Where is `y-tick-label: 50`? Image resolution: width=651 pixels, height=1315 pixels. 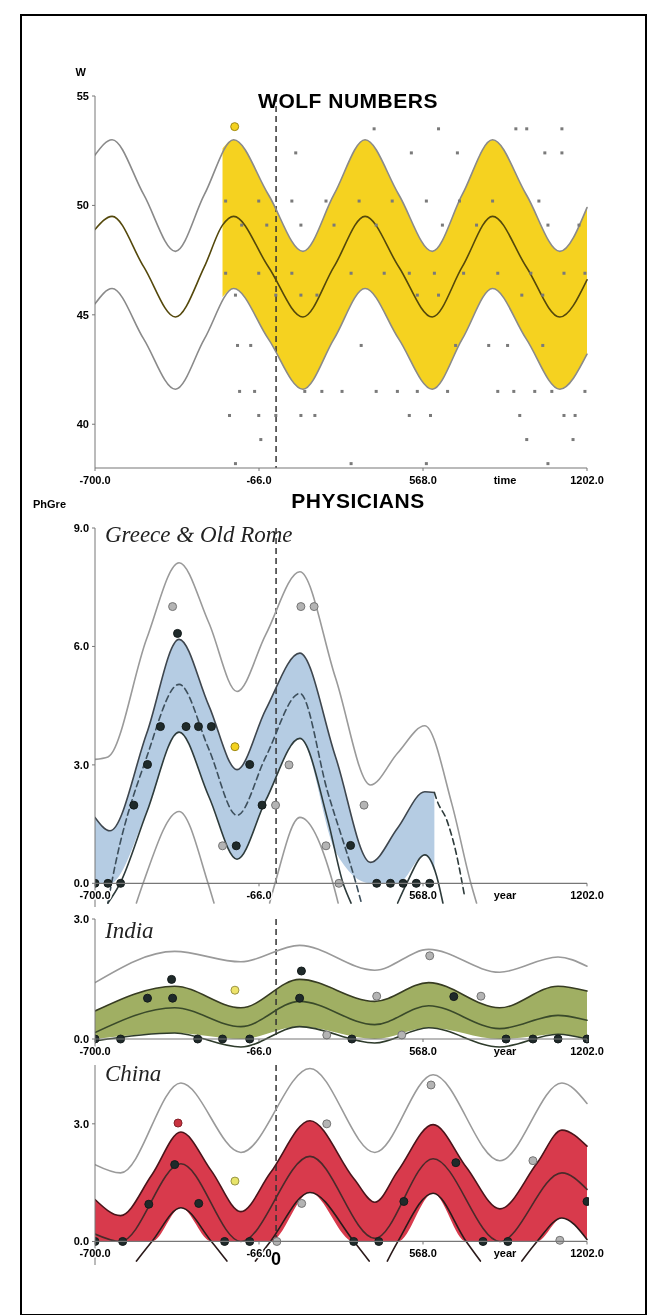
y-tick-label: 50 is located at coordinates (82, 205).